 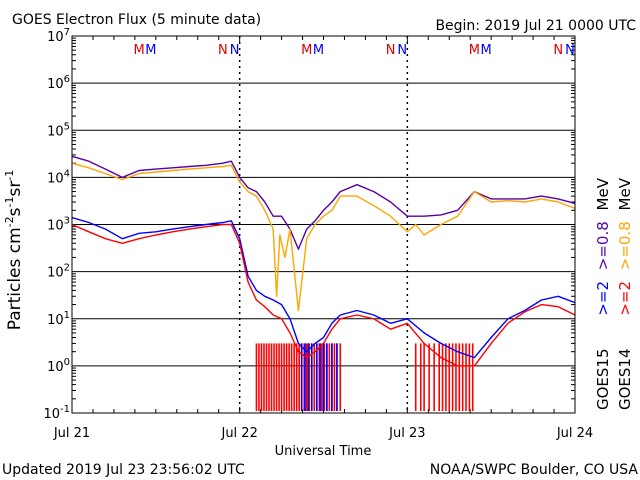 I want to click on y-tick-label: 10⁷, so click(x=58, y=36).